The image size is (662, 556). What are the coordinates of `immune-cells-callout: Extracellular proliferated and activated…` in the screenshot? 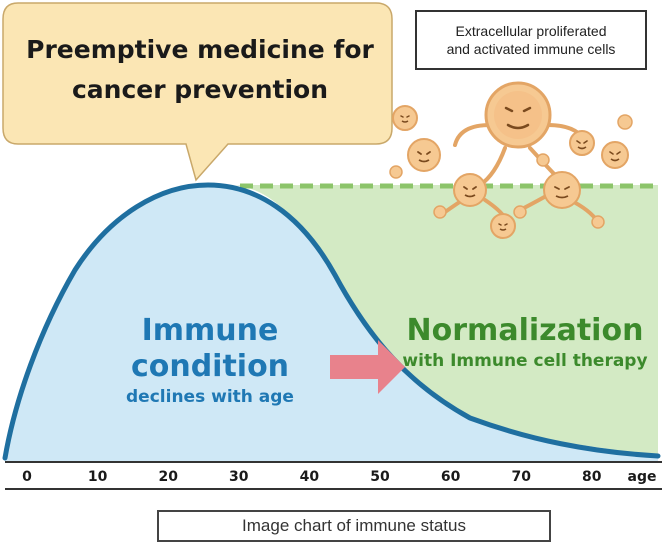 It's located at (531, 40).